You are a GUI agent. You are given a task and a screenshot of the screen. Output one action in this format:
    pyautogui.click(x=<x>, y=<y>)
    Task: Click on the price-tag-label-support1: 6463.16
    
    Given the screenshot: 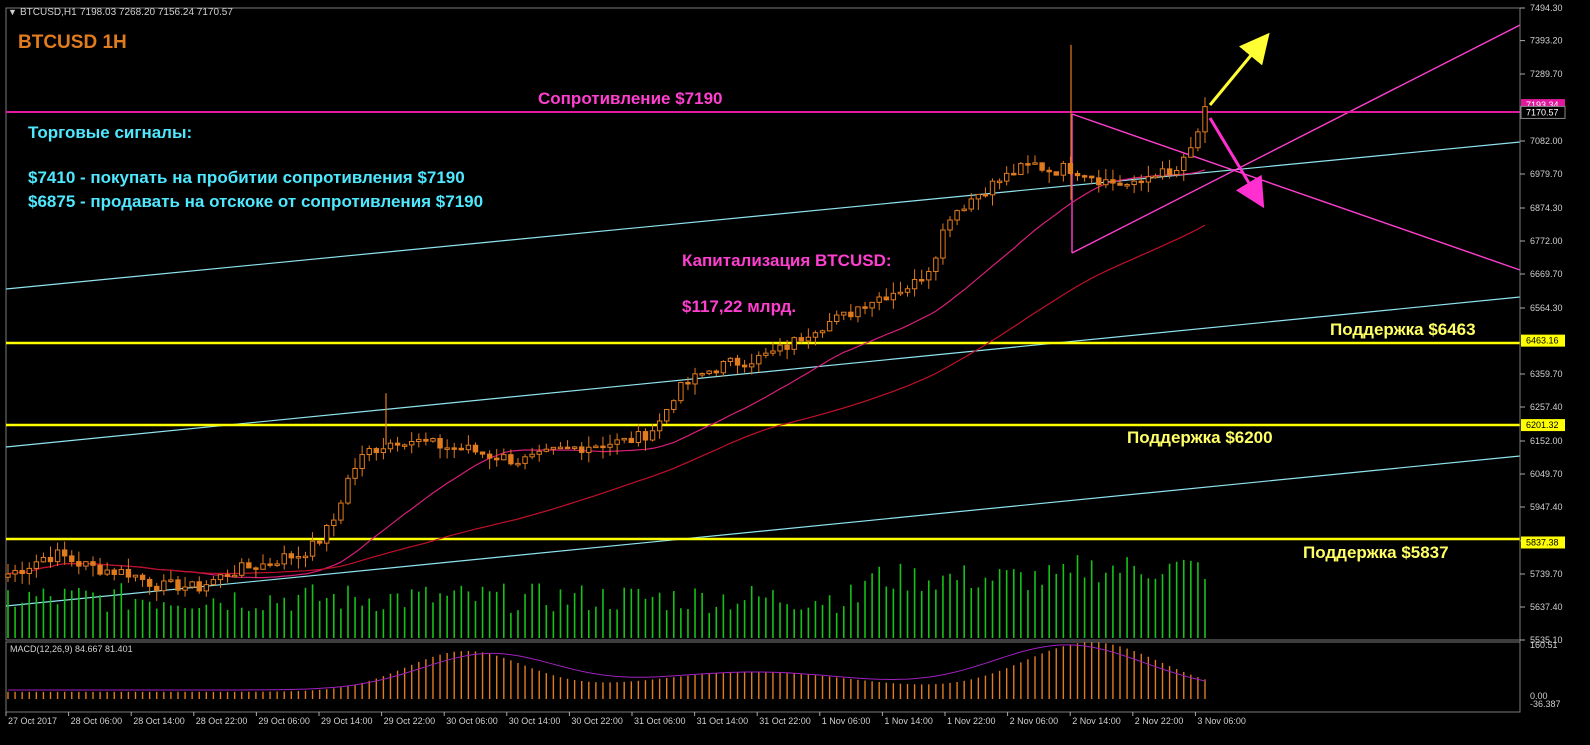 What is the action you would take?
    pyautogui.click(x=1542, y=341)
    